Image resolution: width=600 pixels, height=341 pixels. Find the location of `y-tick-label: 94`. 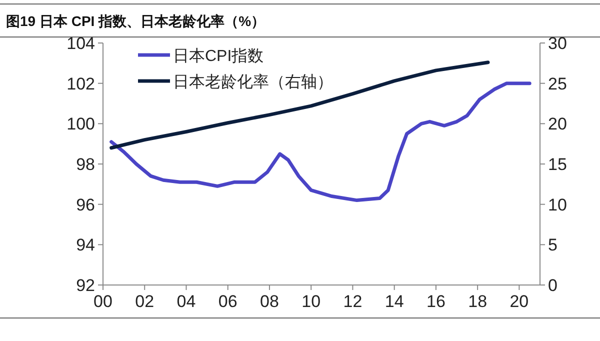

y-tick-label: 94 is located at coordinates (85, 245).